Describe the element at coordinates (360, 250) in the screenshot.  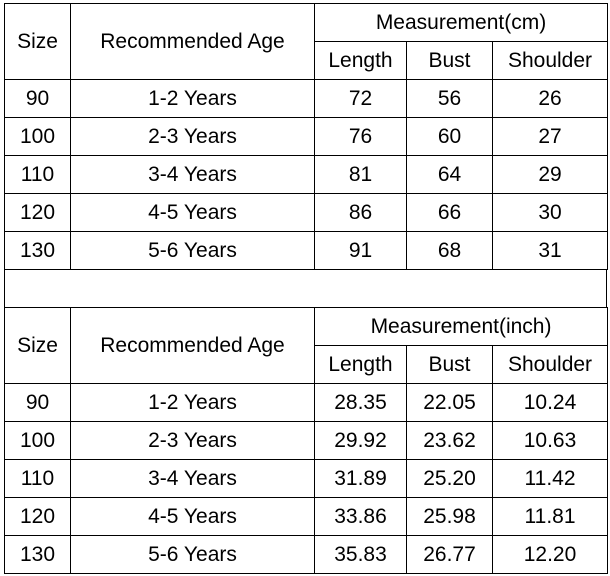
I see `data-cell: 91` at that location.